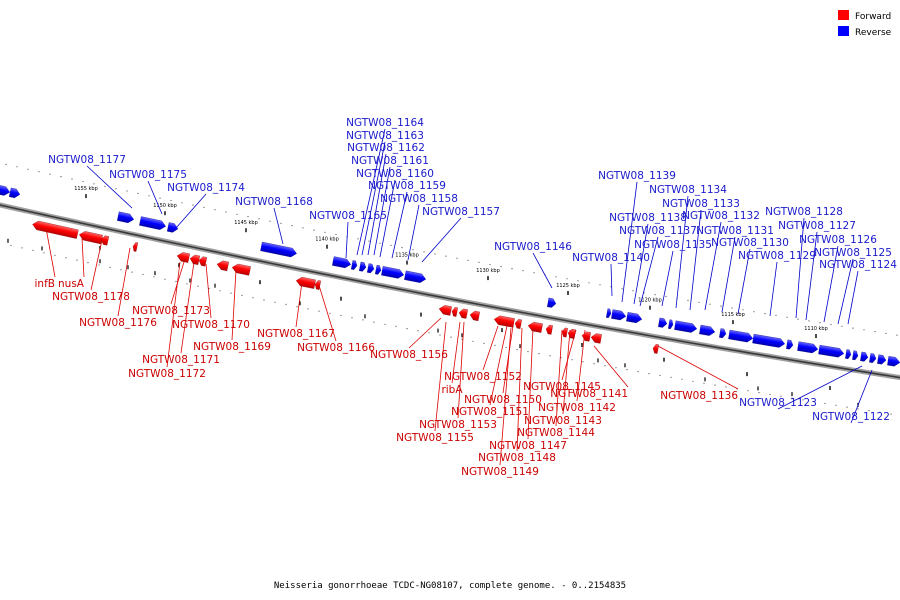 This screenshot has height=600, width=900. I want to click on gene-label-ngtw08-1166: NGTW08_1166, so click(336, 348).